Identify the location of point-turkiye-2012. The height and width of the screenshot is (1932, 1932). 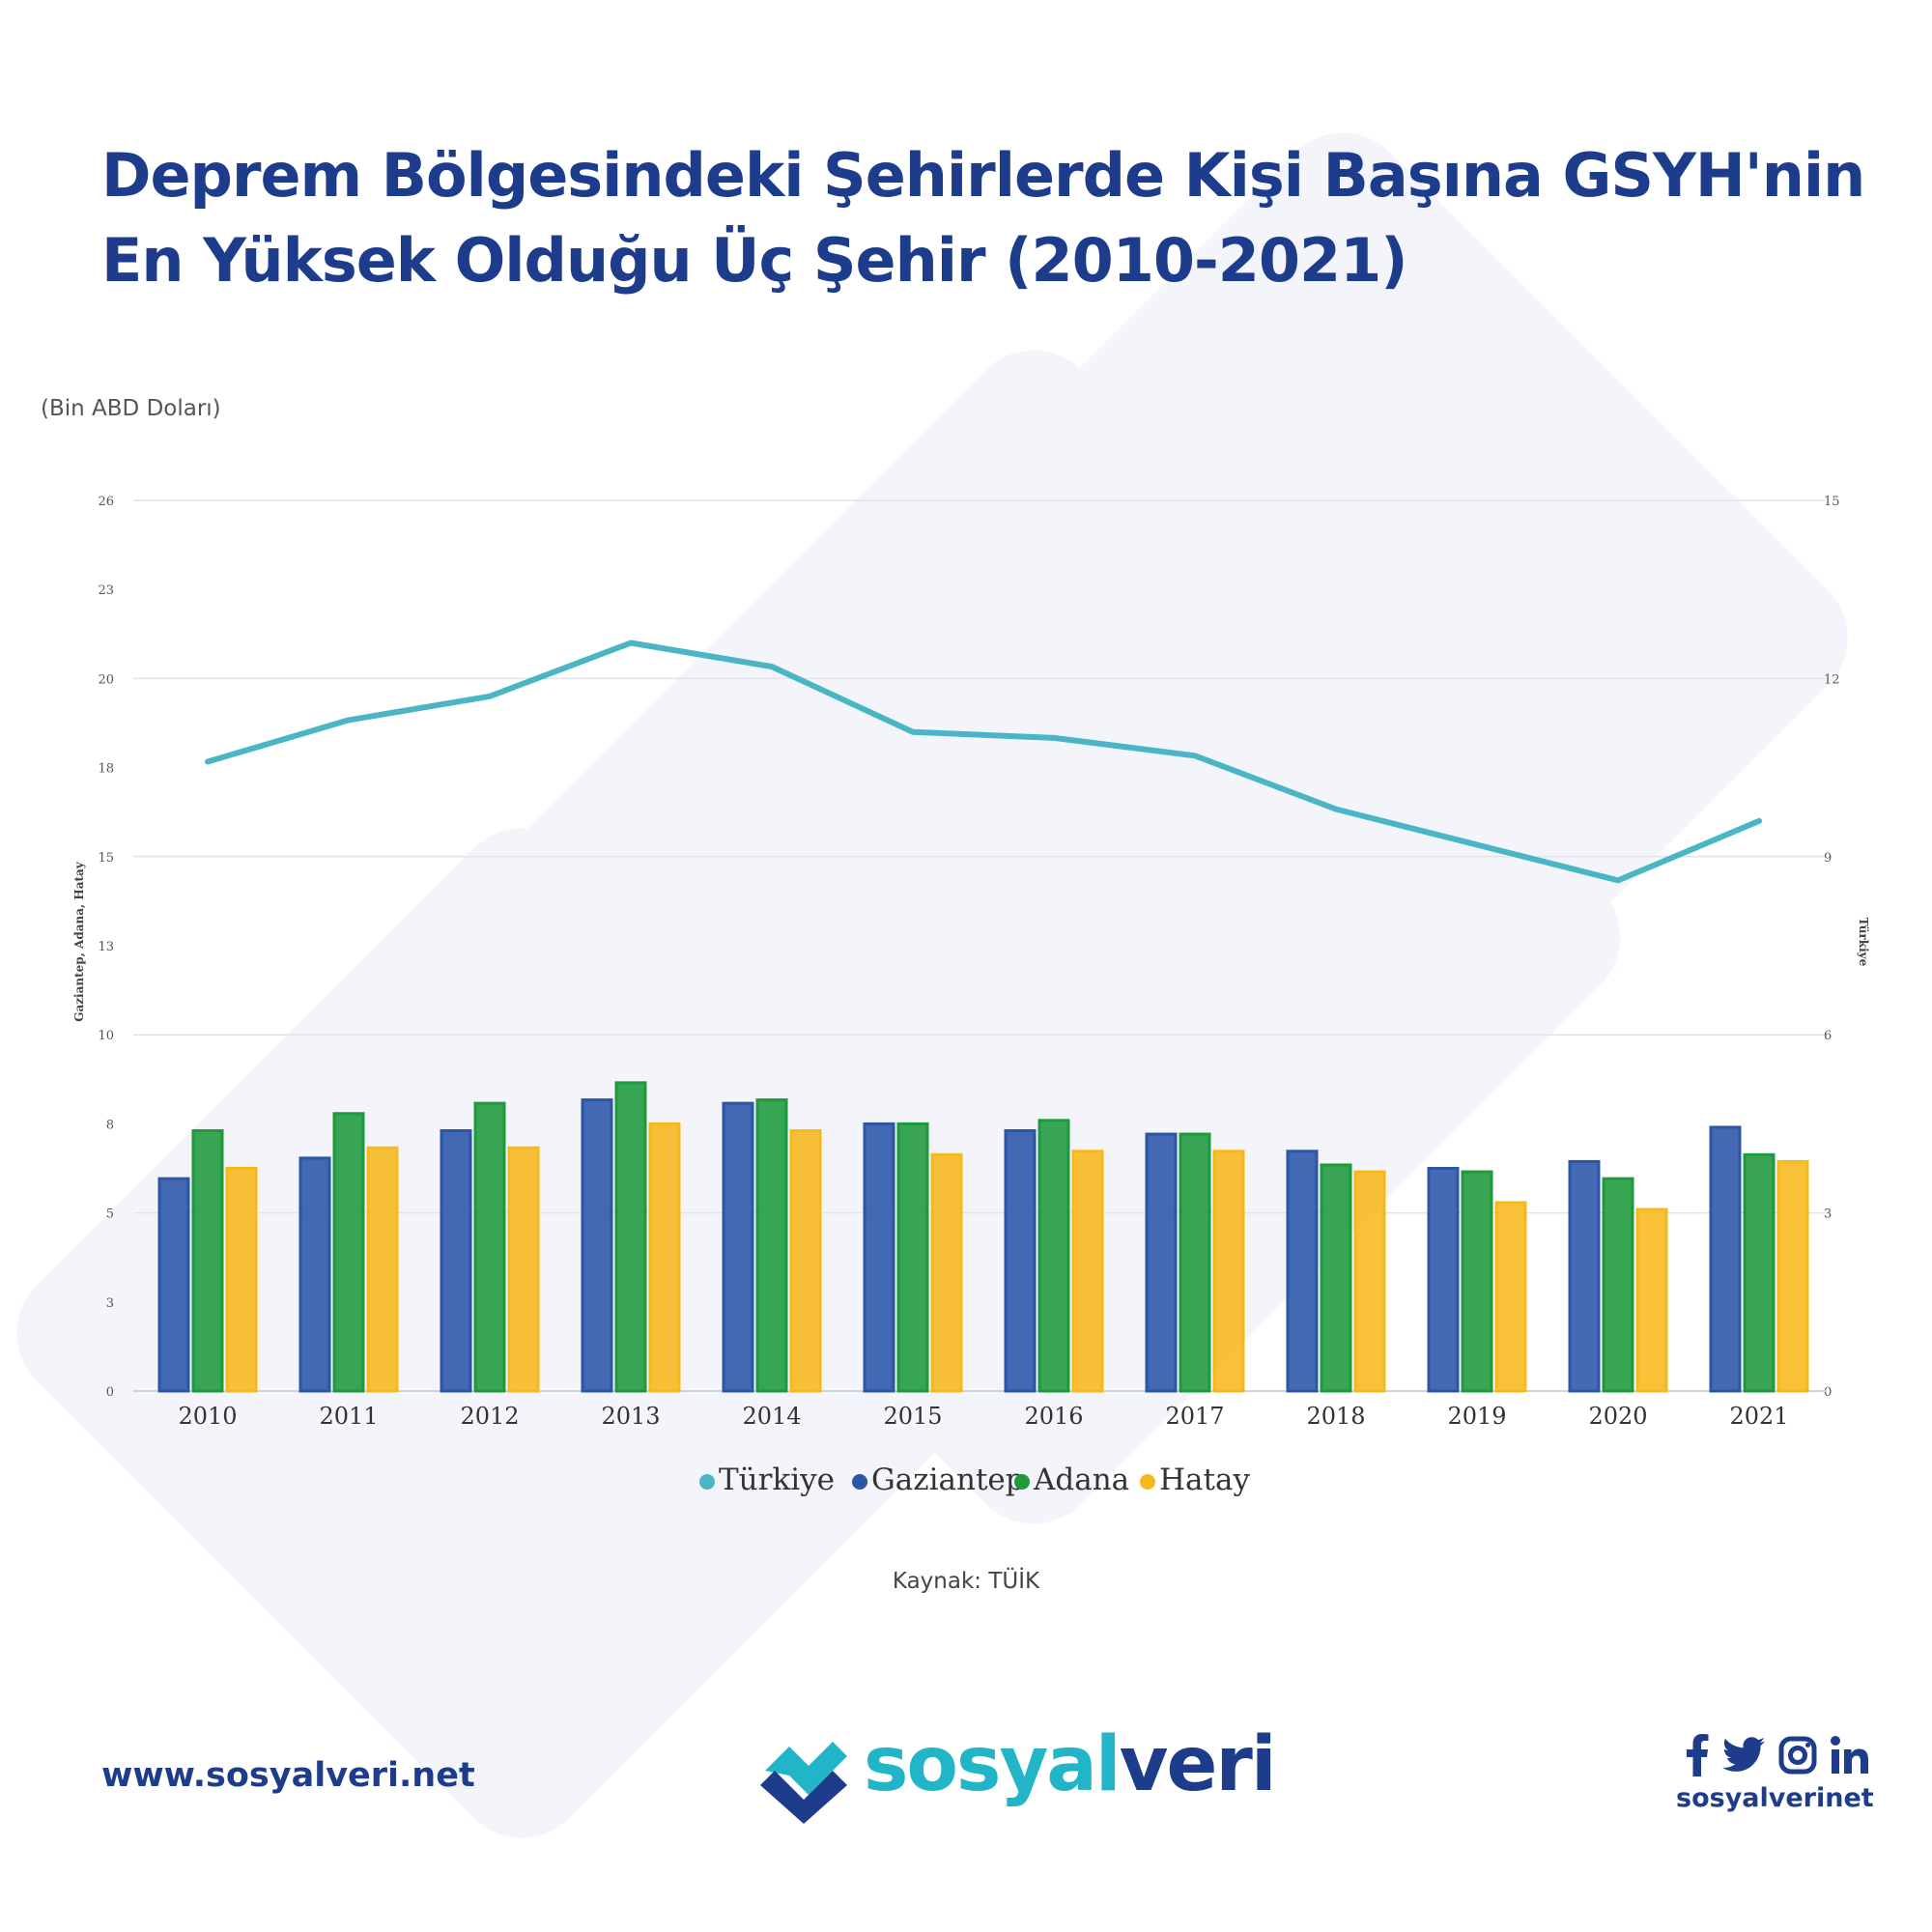
(490, 696).